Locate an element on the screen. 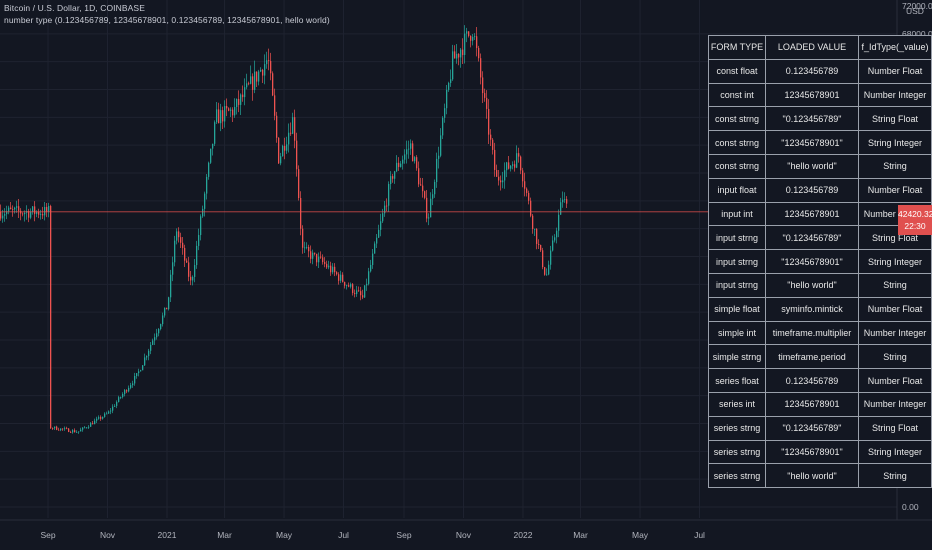 Image resolution: width=932 pixels, height=550 pixels. table-cell: Number Integer is located at coordinates (895, 333).